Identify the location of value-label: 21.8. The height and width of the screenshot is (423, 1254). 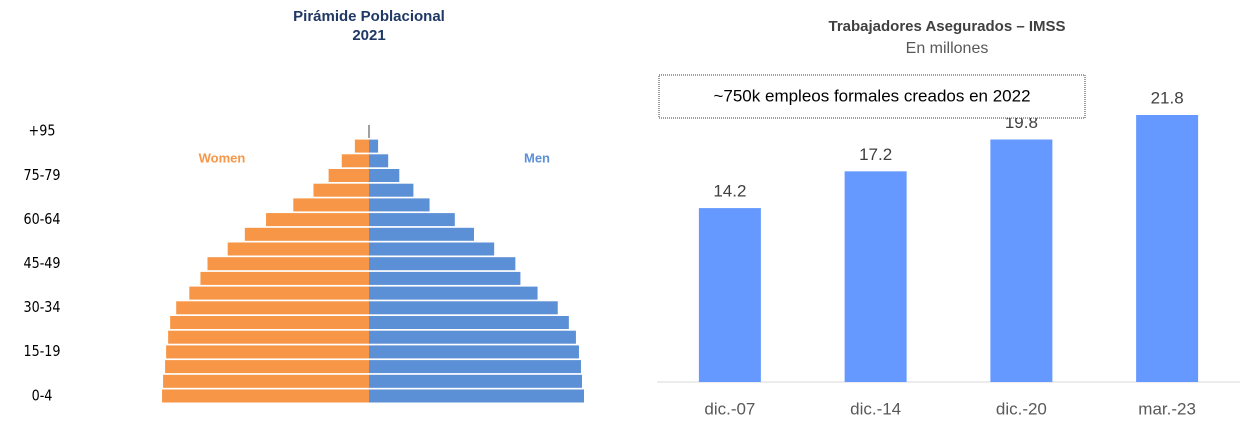
(1167, 97).